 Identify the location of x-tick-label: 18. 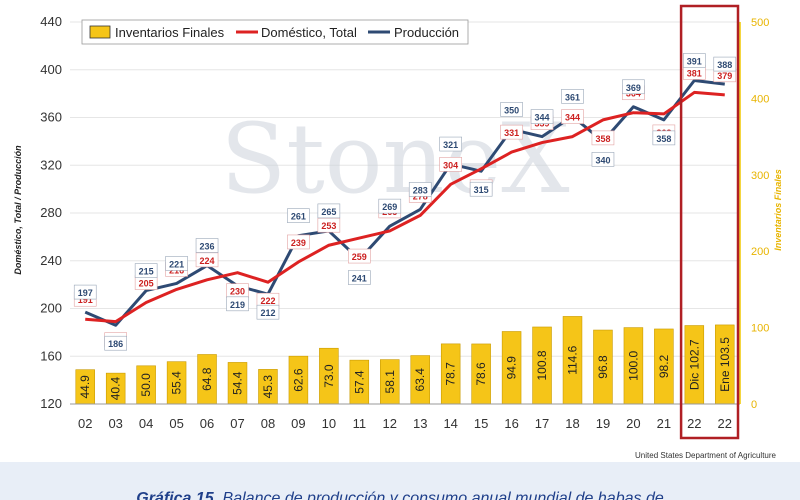
(572, 423).